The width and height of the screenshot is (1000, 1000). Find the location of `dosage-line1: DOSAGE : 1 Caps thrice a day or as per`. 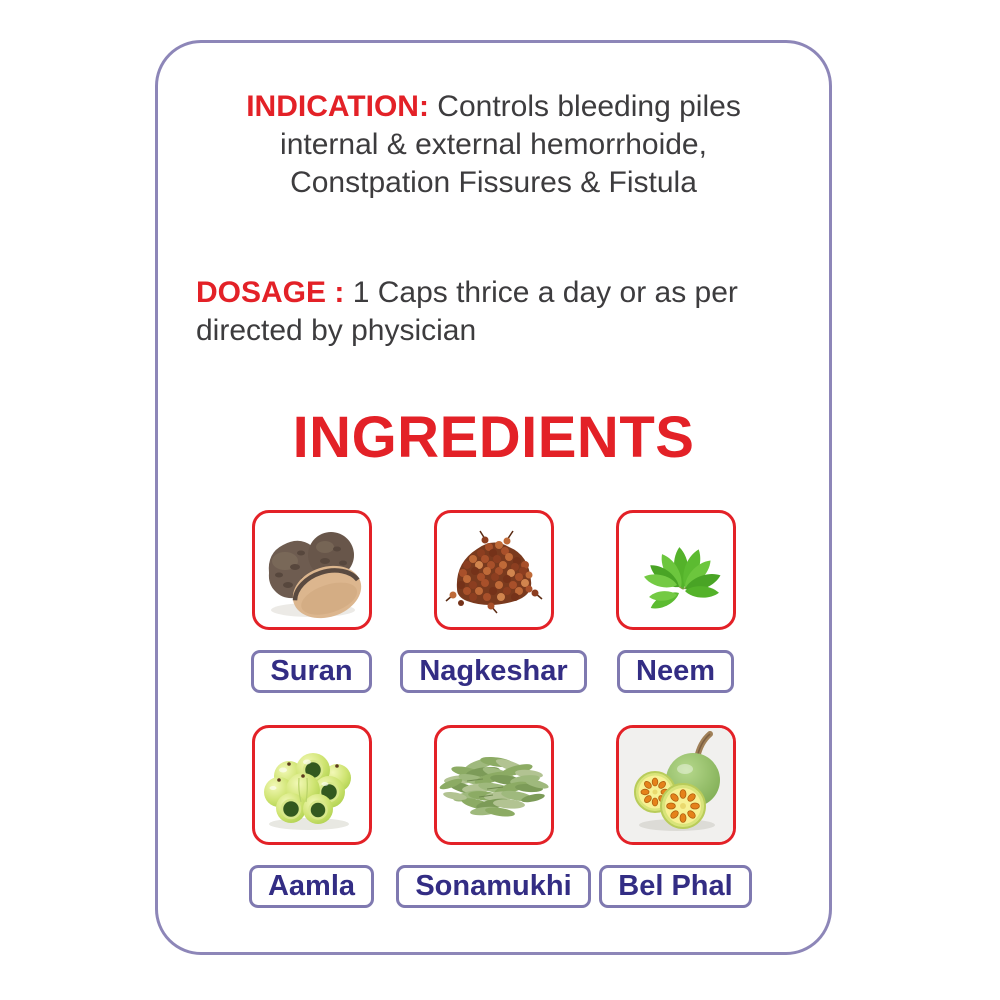

dosage-line1: DOSAGE : 1 Caps thrice a day or as per is located at coordinates (498, 293).